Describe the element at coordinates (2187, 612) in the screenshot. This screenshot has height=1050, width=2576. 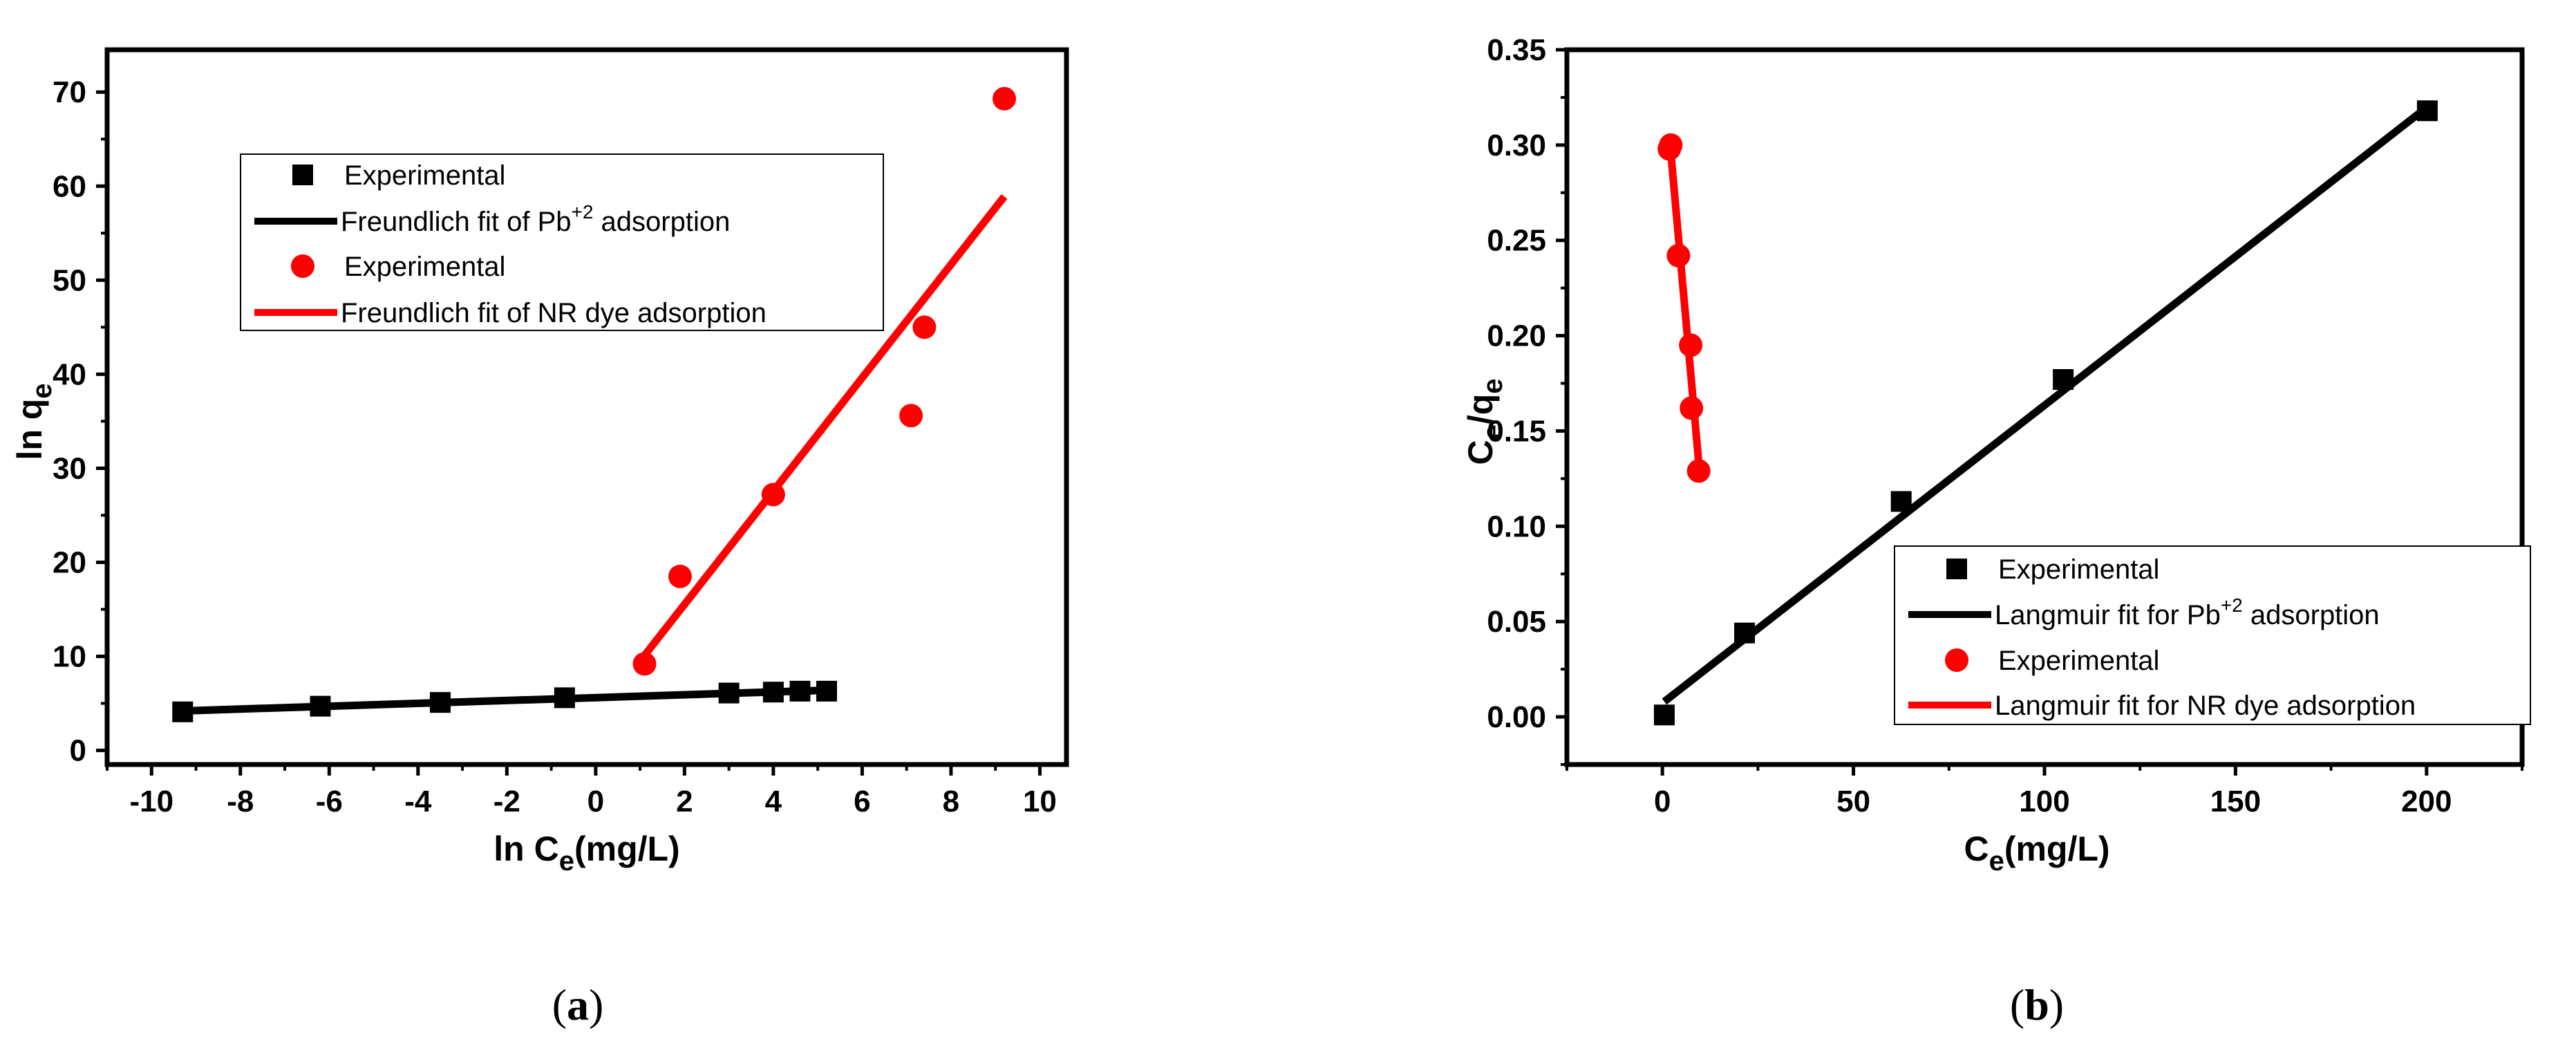
I see `legend-label: Langmuir fit for Pb+2 adsorption` at that location.